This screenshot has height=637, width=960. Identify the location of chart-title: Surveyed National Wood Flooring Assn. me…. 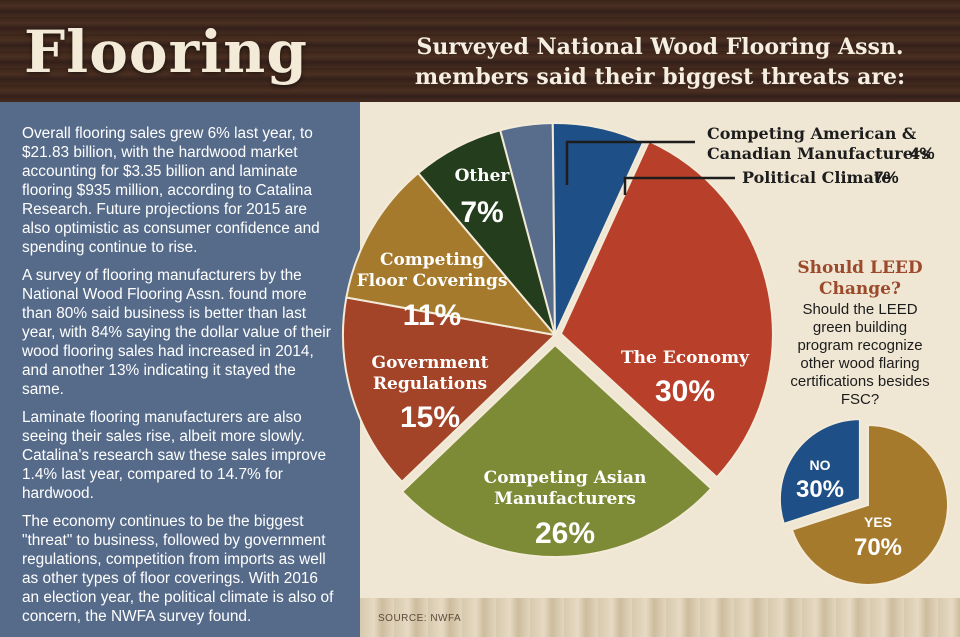
(660, 62).